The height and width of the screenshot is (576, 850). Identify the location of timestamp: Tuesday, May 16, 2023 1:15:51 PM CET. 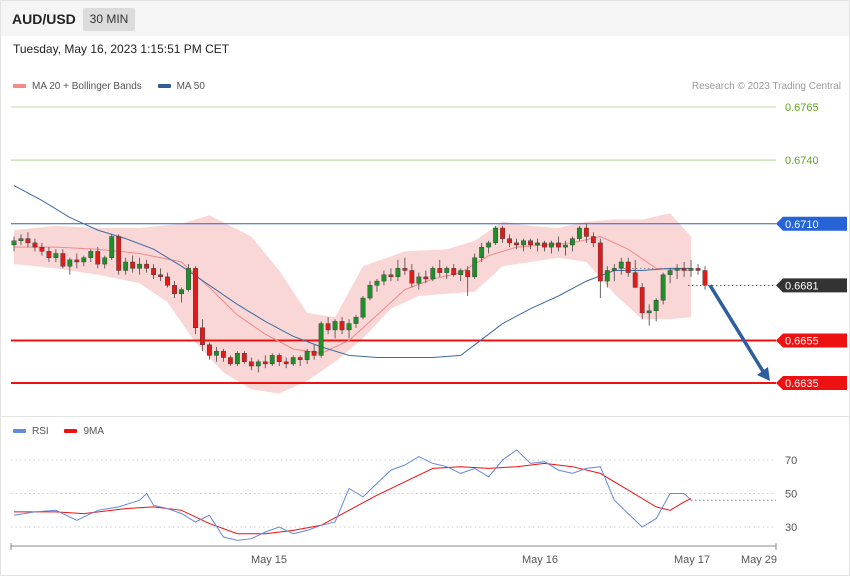
(121, 49).